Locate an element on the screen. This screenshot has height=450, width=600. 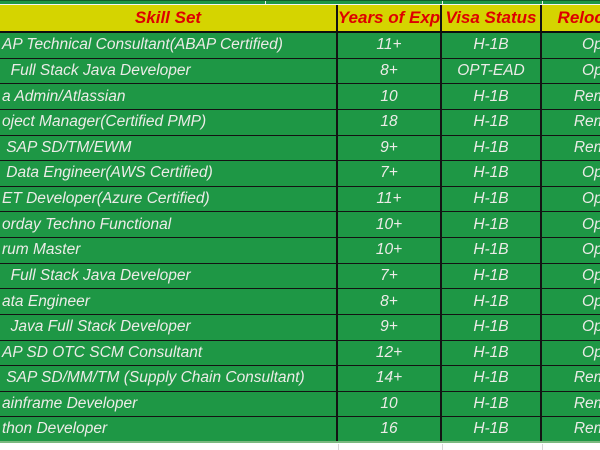
table-row: Full Stack Java Developer 7+ H-1B Open is located at coordinates (300, 276).